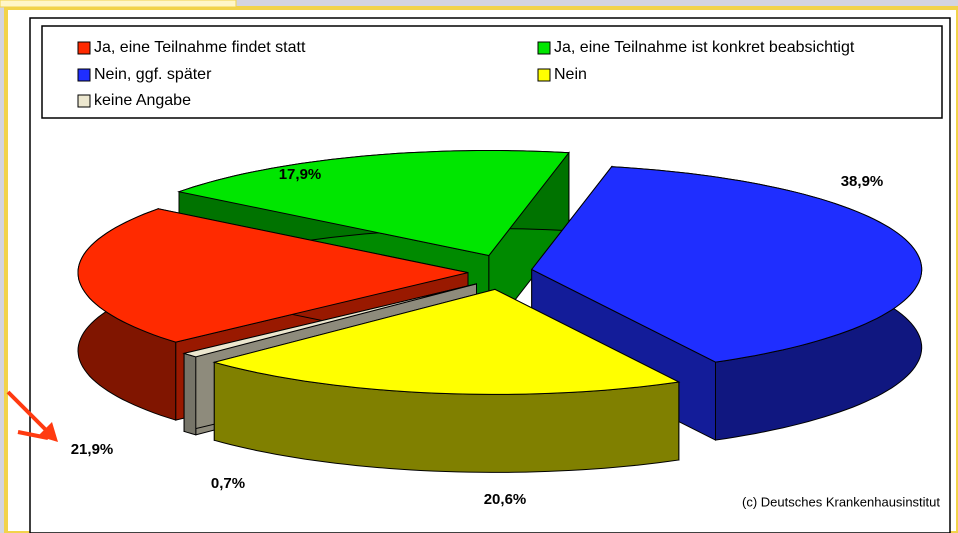 Image resolution: width=958 pixels, height=533 pixels. What do you see at coordinates (505, 499) in the screenshot?
I see `value-label: 20,6%` at bounding box center [505, 499].